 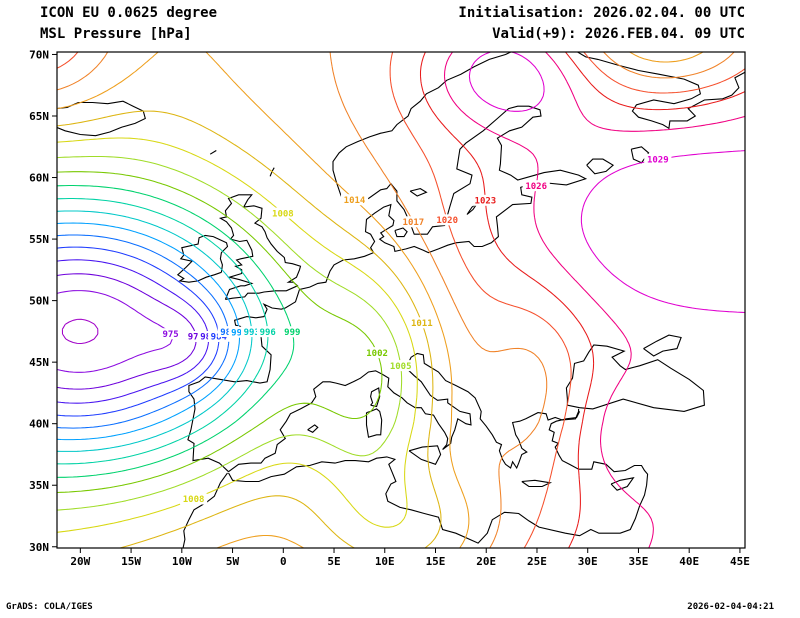 What do you see at coordinates (80, 561) in the screenshot?
I see `lon-tick-label: 20W` at bounding box center [80, 561].